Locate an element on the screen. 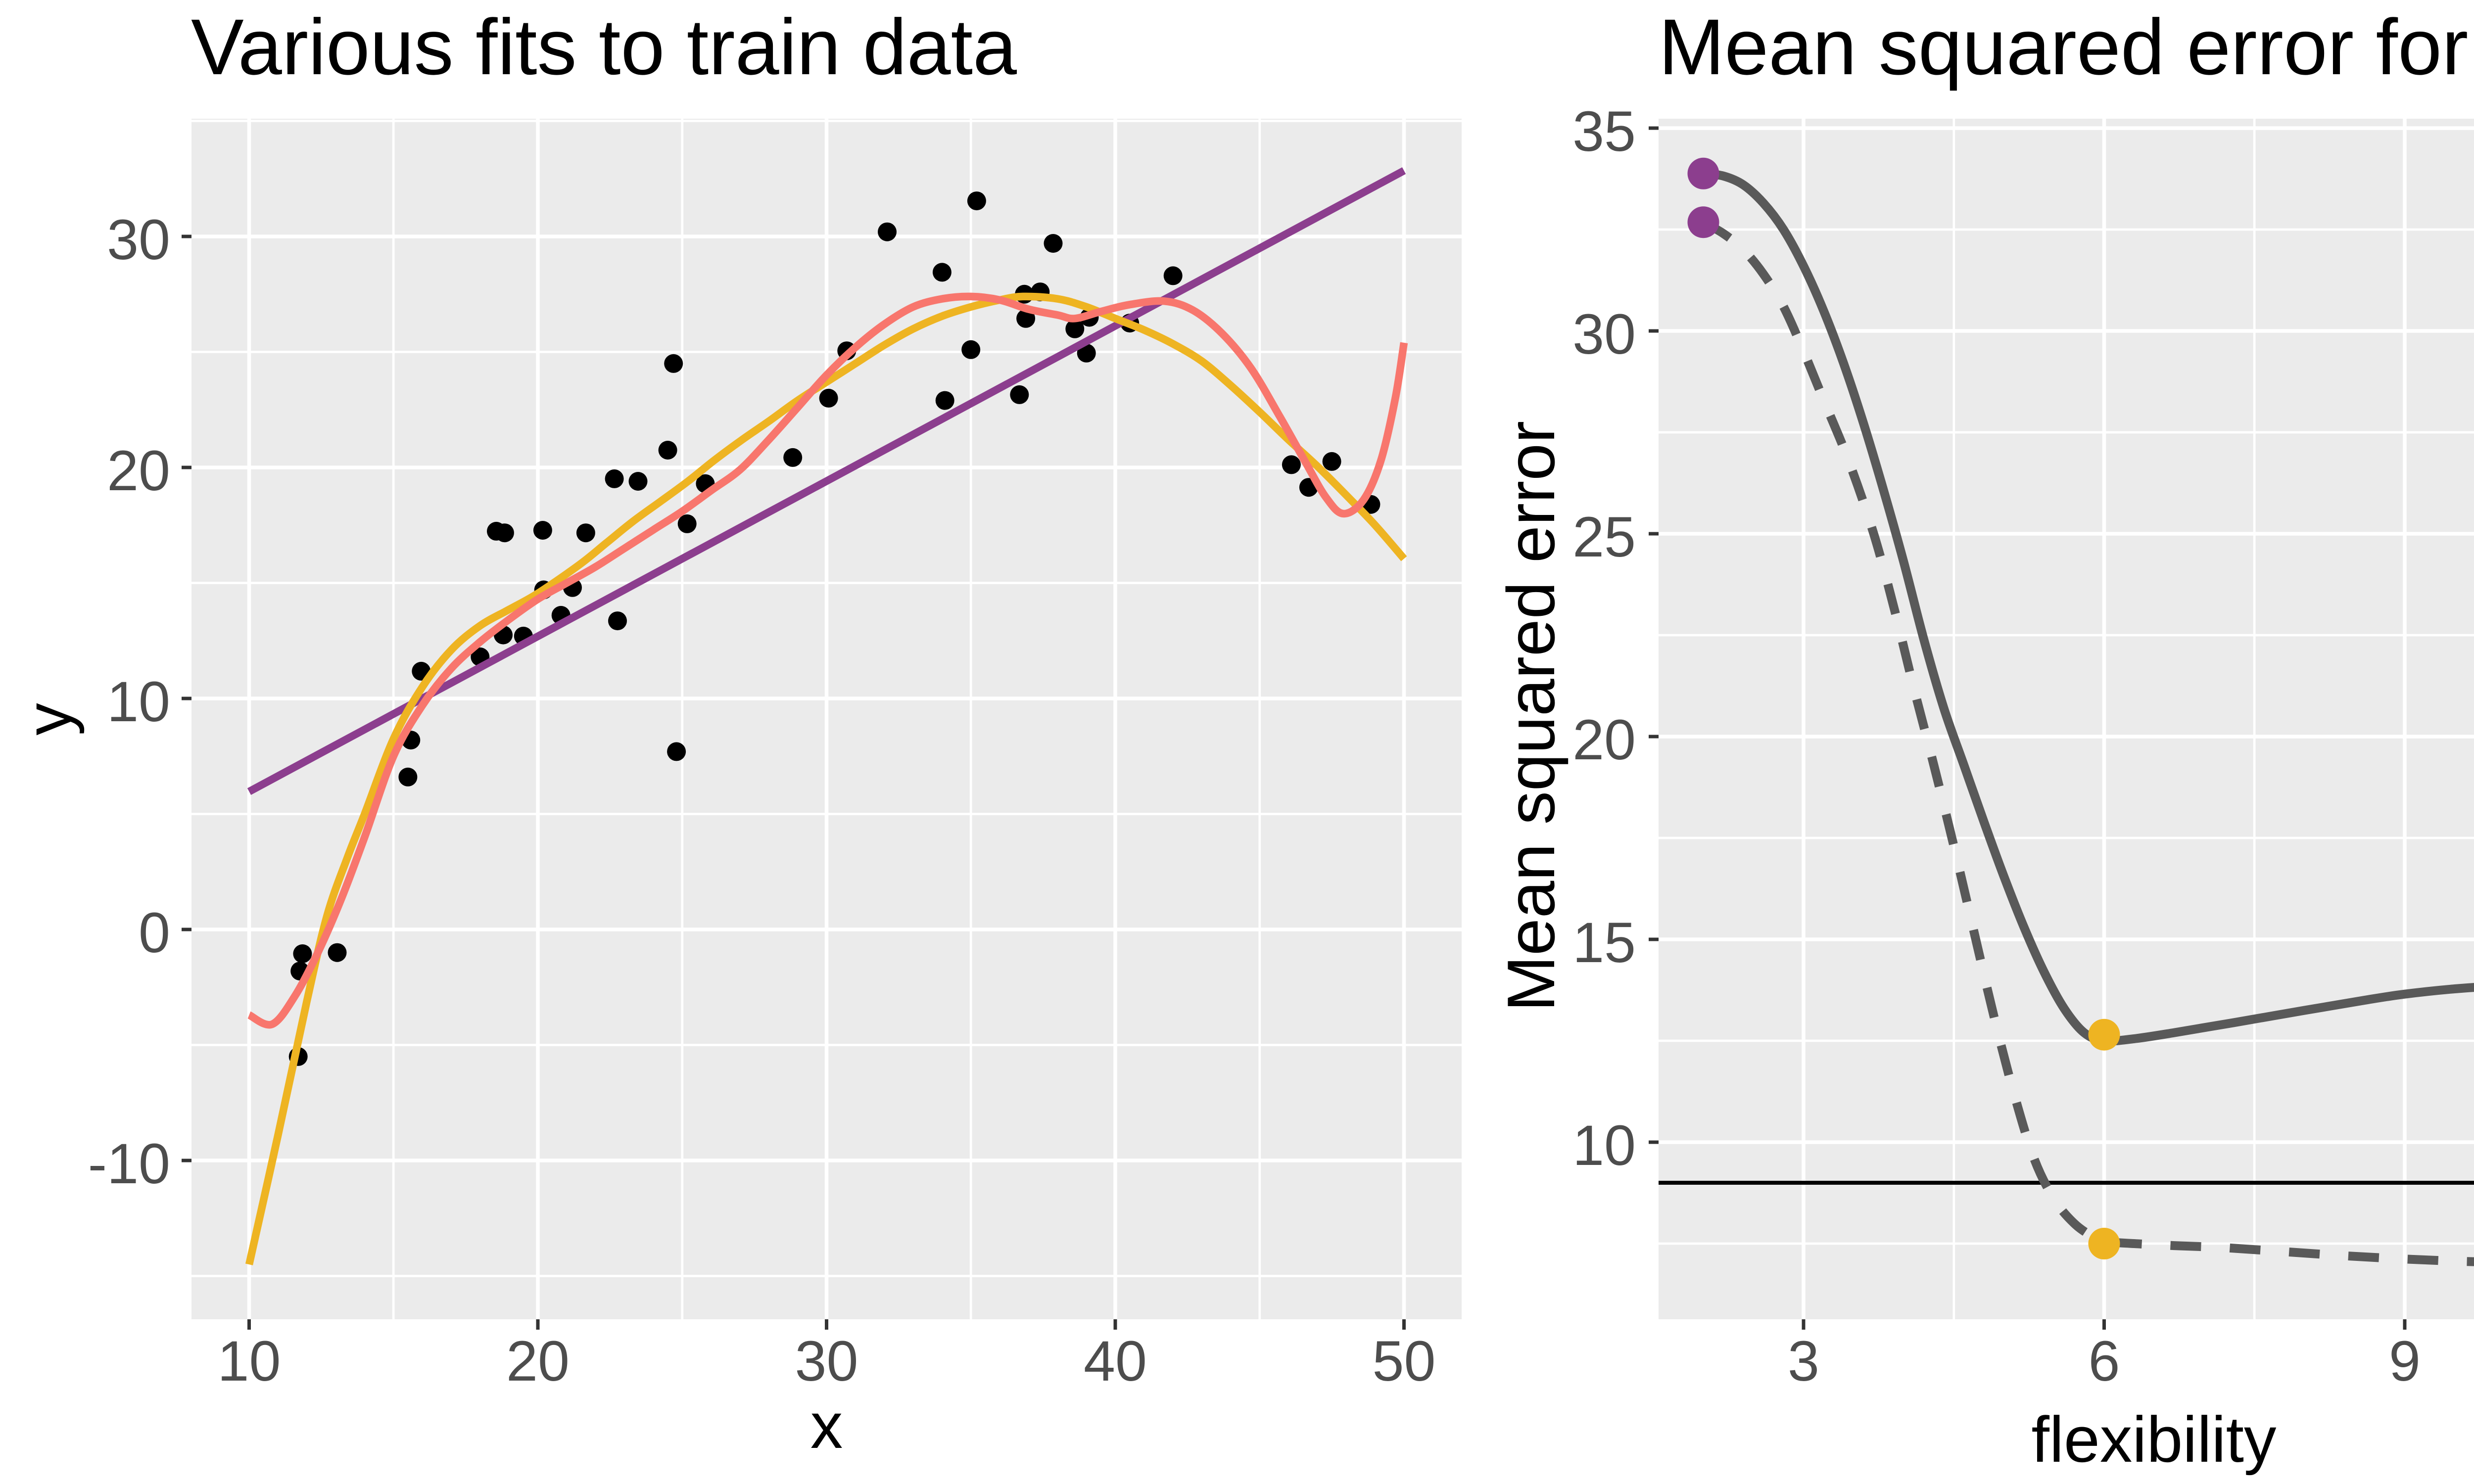  svg-text: 35 is located at coordinates (1604, 131).